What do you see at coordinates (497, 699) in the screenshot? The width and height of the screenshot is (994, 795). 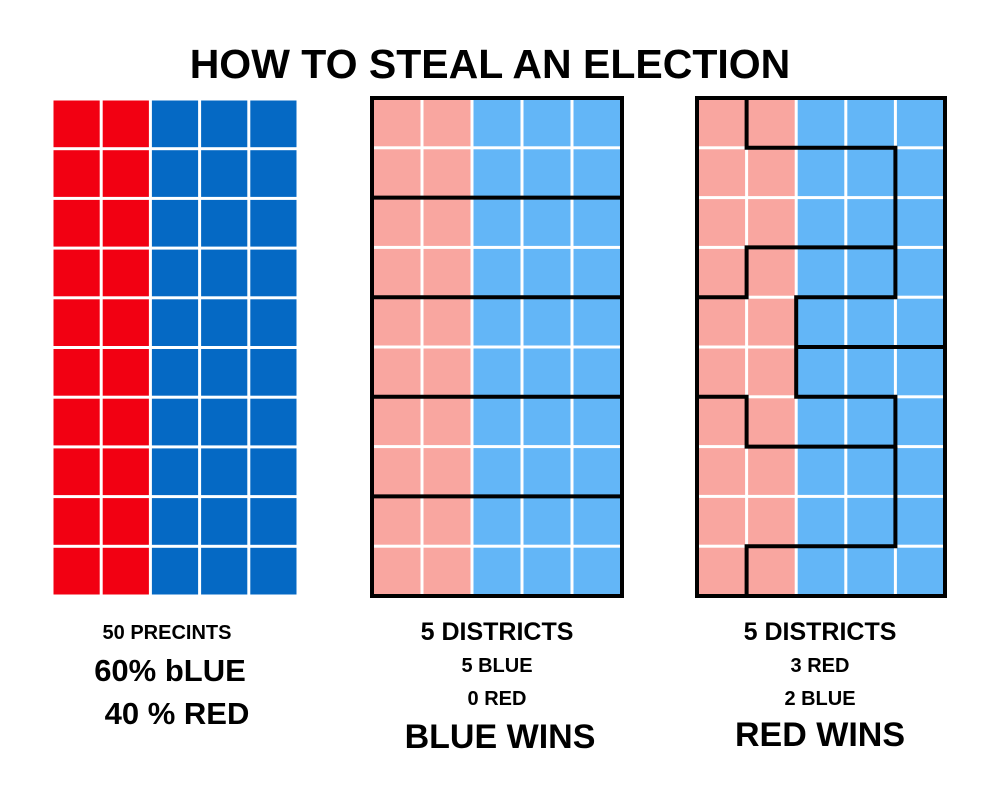 I see `caption: 0 RED` at bounding box center [497, 699].